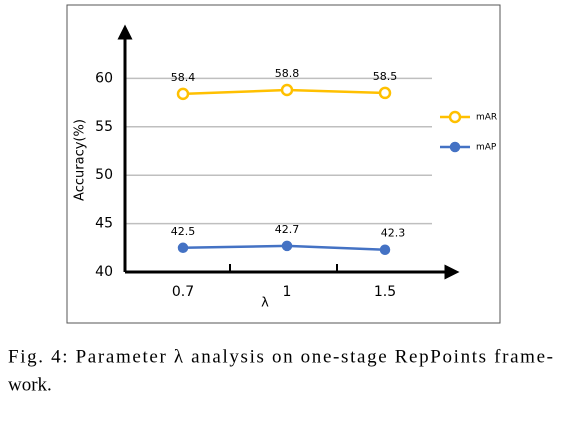 The width and height of the screenshot is (569, 421). Describe the element at coordinates (104, 127) in the screenshot. I see `y-tick-label: 55` at that location.